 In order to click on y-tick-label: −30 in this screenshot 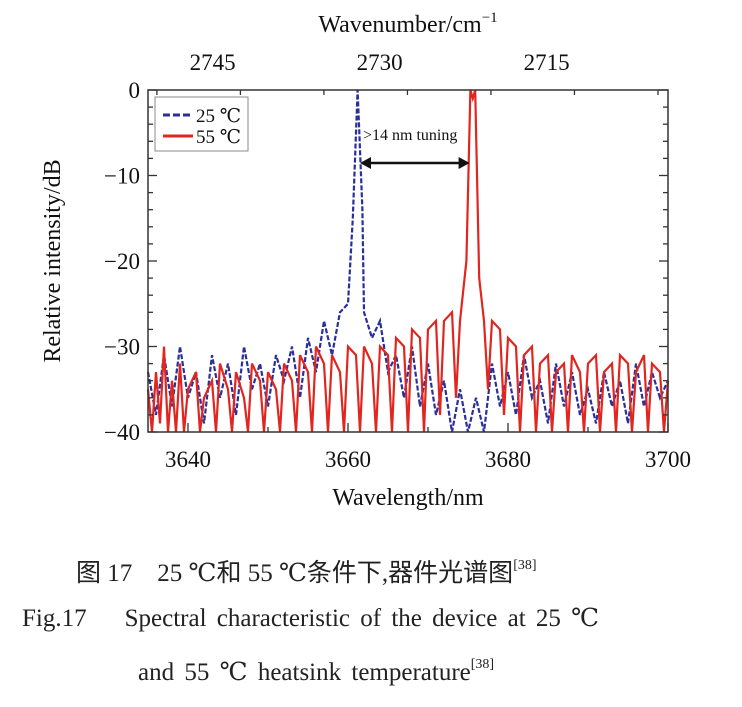, I will do `click(122, 347)`.